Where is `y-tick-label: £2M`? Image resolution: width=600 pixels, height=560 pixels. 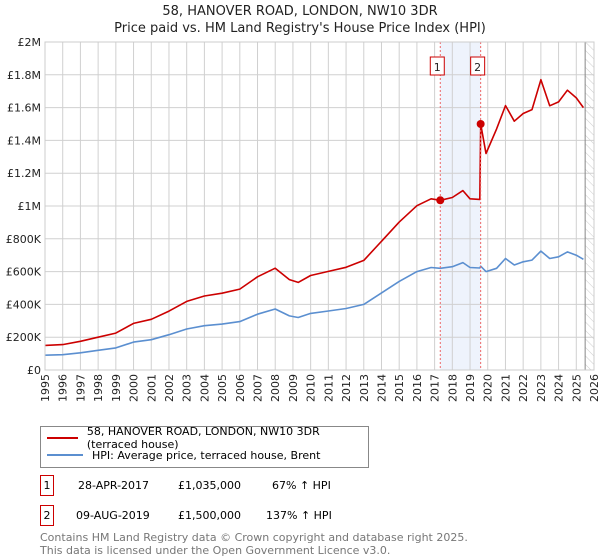 y-tick-label: £2M is located at coordinates (30, 42).